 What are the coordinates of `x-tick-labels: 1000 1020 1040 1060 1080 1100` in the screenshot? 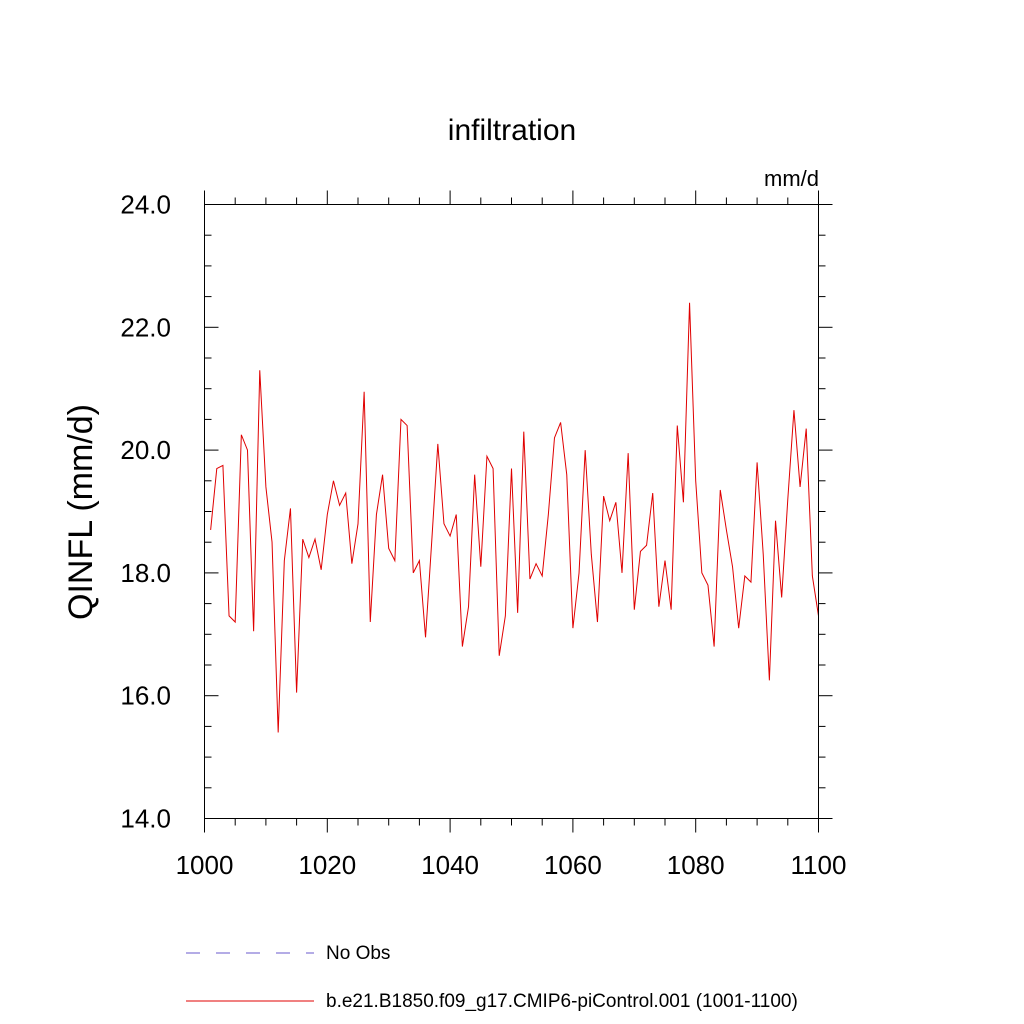 It's located at (511, 865).